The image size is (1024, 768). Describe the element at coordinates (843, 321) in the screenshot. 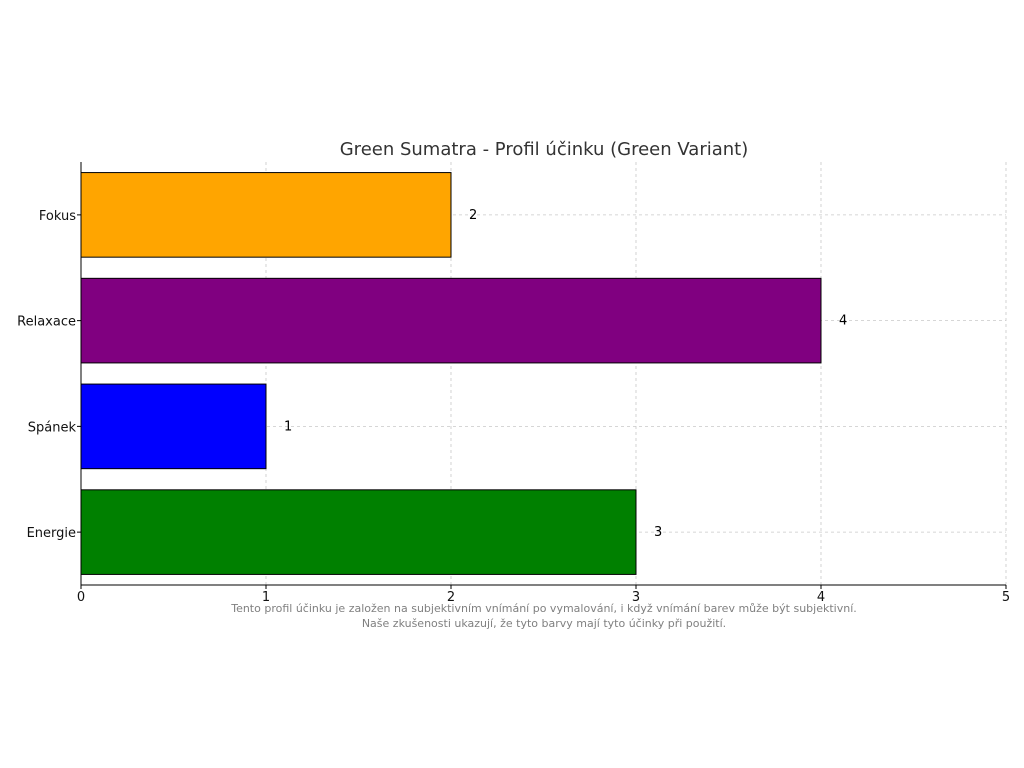

I see `data-label: 4` at that location.